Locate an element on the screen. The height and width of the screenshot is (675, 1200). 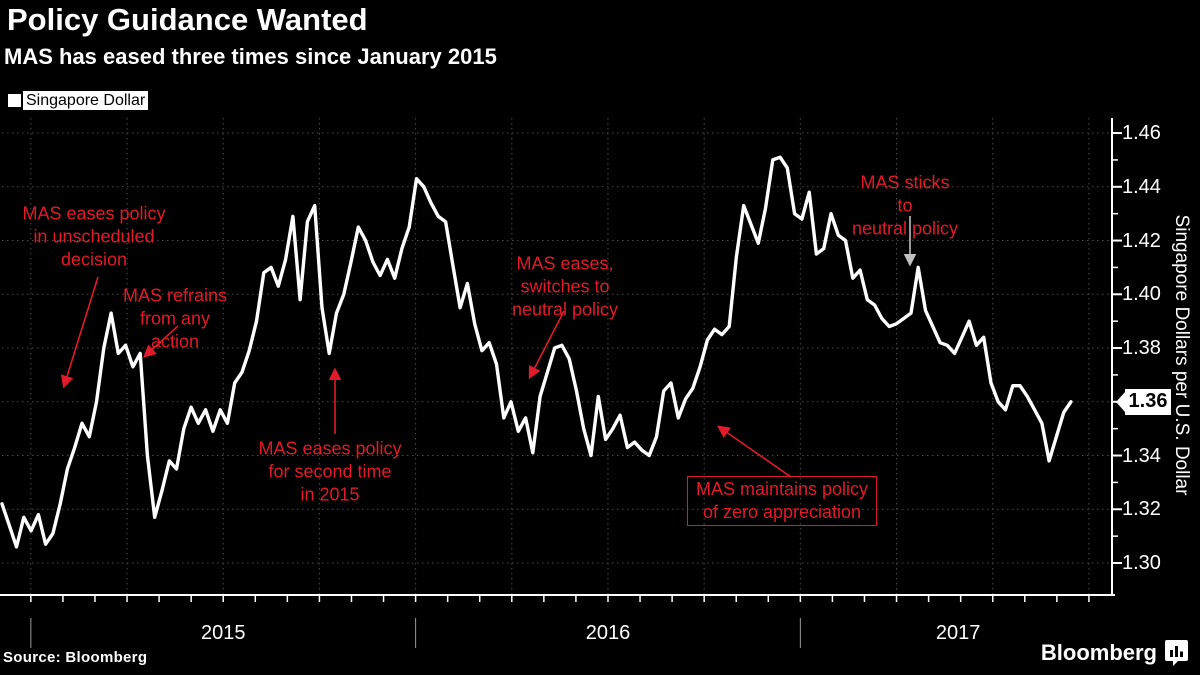
y-tick-label: 1.40 is located at coordinates (1141, 294).